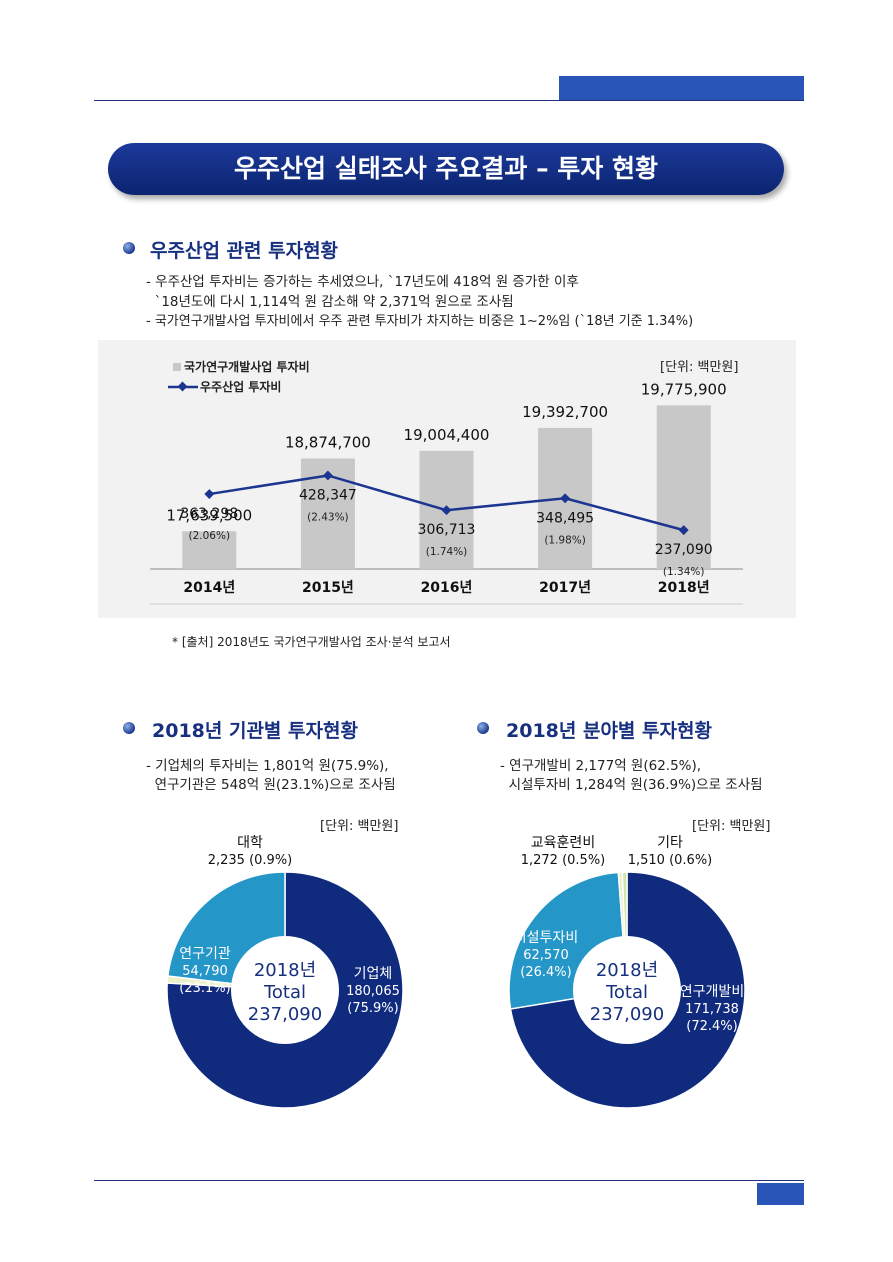 The height and width of the screenshot is (1262, 893). What do you see at coordinates (546, 955) in the screenshot?
I see `pie2-label-facility: 시설투자비 62,570 (26.4%)` at bounding box center [546, 955].